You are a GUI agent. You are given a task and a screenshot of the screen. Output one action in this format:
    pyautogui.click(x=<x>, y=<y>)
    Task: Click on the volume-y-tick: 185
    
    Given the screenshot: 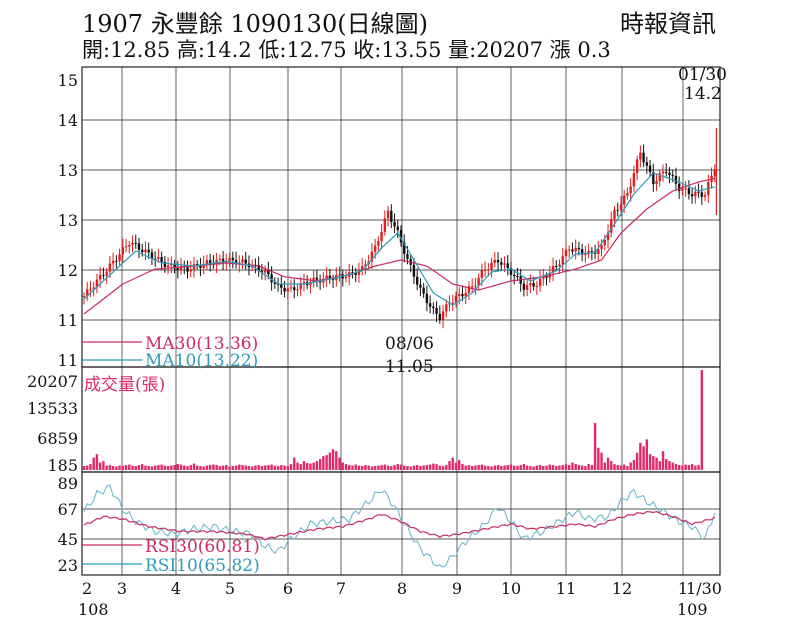 What is the action you would take?
    pyautogui.click(x=62, y=465)
    